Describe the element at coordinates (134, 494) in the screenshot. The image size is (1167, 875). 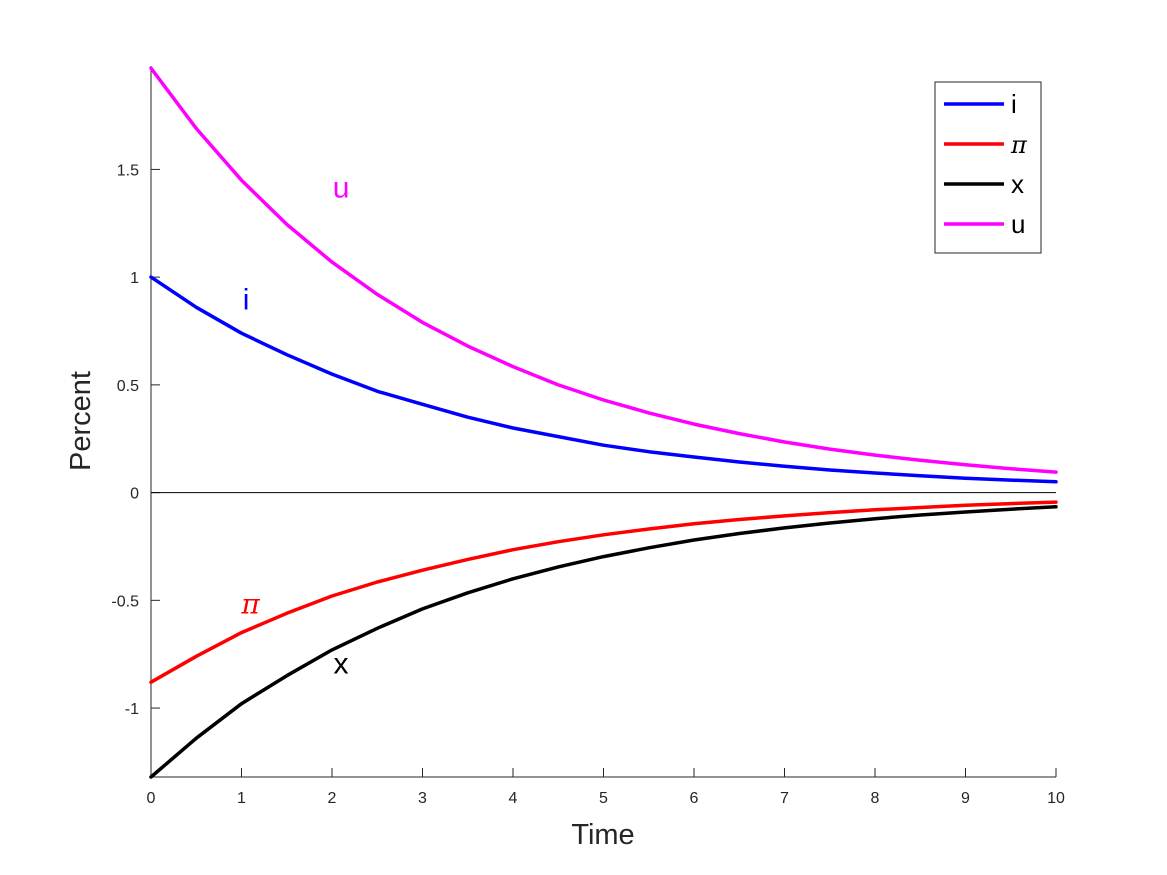
I see `y-tick-label: 0` at that location.